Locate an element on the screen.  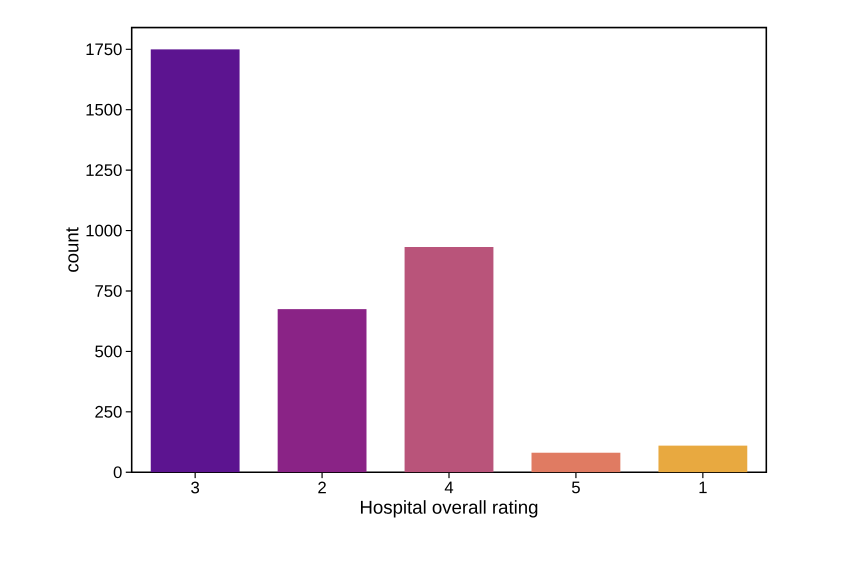
y-tick-label: 250 is located at coordinates (108, 412).